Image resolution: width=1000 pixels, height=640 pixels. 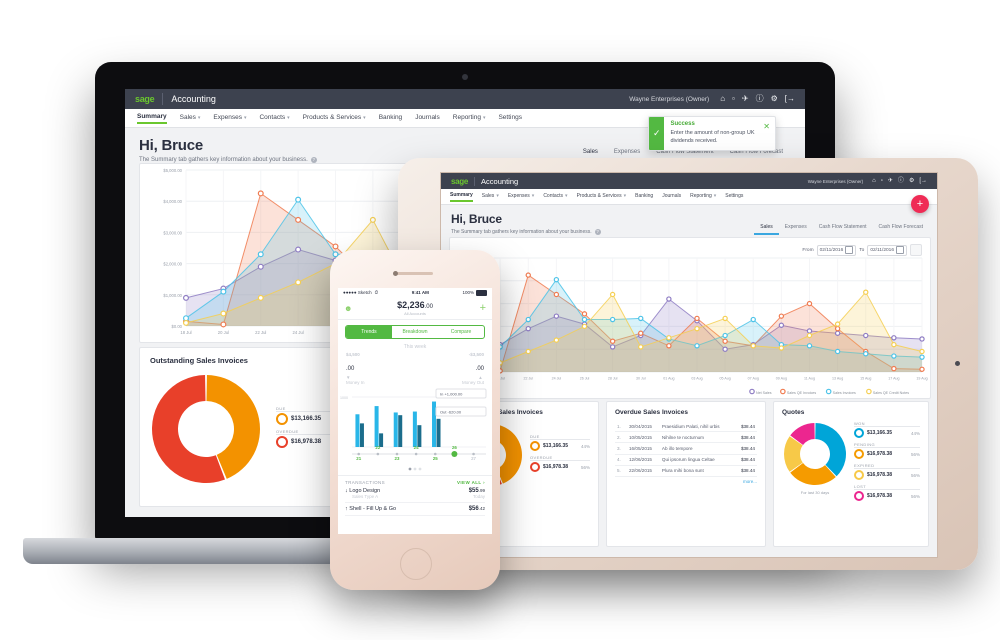 What do you see at coordinates (415, 509) in the screenshot?
I see `list-item: ↑ Shell - Fill Up & Go $56.42` at bounding box center [415, 509].